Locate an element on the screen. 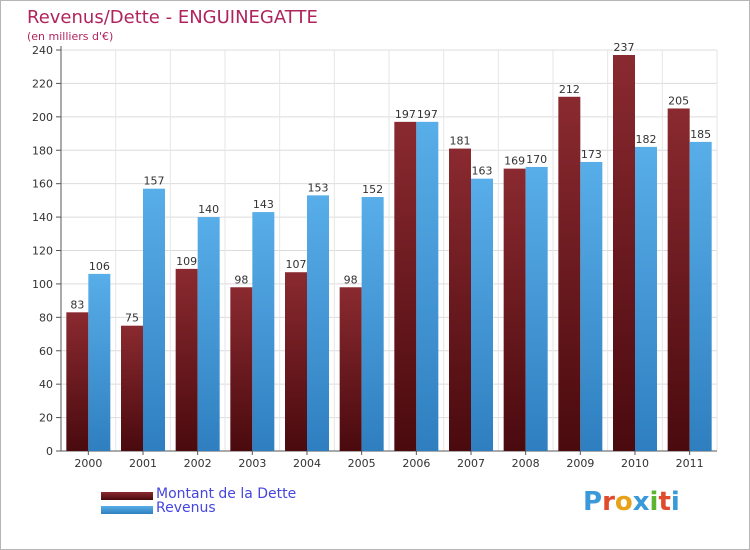 The image size is (750, 550). x-tick-label: 2011 is located at coordinates (690, 463).